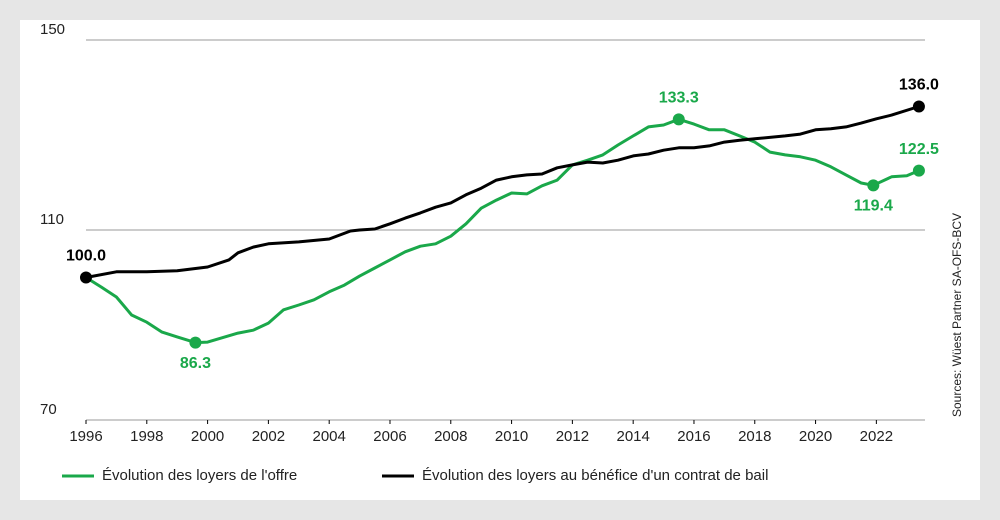 This screenshot has height=520, width=1000. What do you see at coordinates (86, 256) in the screenshot?
I see `annotation-label: 100.0` at bounding box center [86, 256].